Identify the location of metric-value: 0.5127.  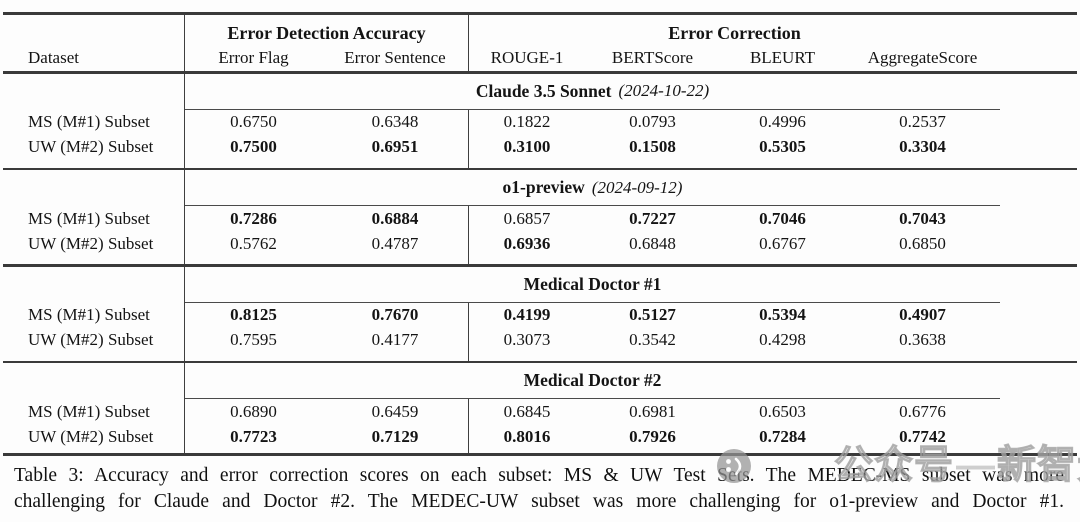
(652, 314).